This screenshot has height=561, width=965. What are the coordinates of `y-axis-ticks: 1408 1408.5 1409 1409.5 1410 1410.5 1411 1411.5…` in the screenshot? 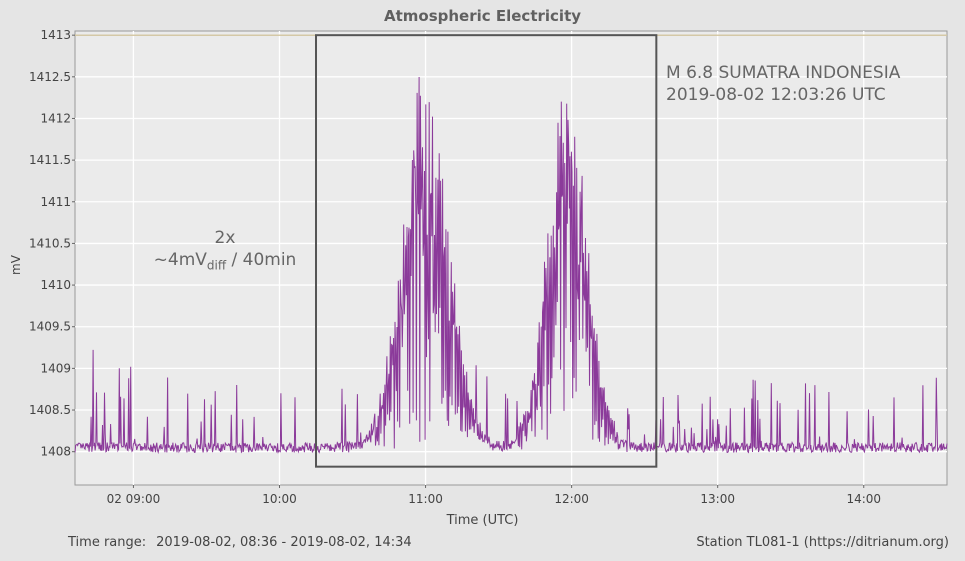 It's located at (52, 243).